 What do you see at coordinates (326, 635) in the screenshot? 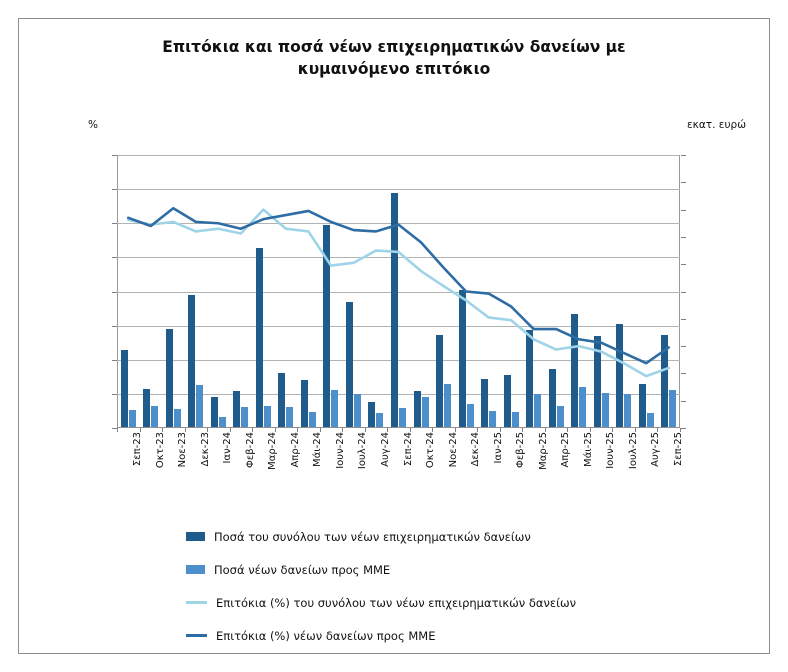
I see `legend-label: Επιτόκια (%) νέων δανείων προς ΜΜΕ` at bounding box center [326, 635].